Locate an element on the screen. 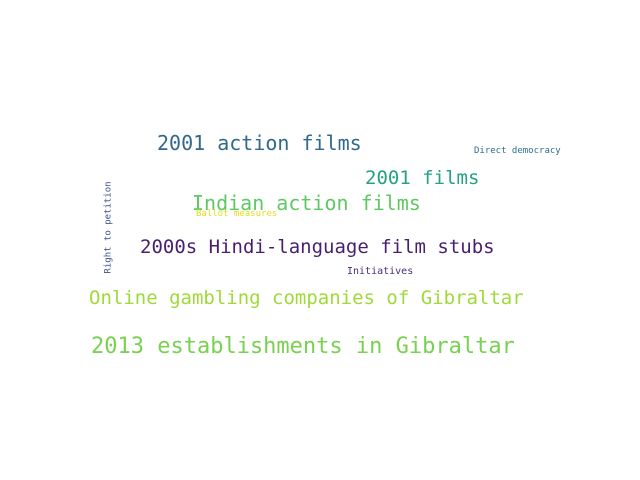 The width and height of the screenshot is (640, 480). word-right-to-petition: Right to petition is located at coordinates (108, 227).